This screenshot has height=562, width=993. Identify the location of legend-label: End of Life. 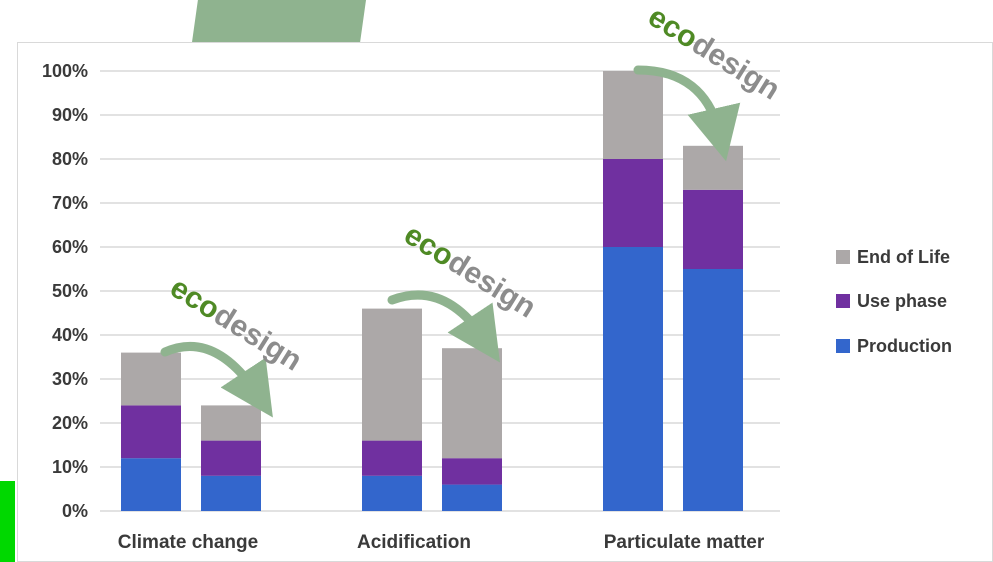
(903, 257).